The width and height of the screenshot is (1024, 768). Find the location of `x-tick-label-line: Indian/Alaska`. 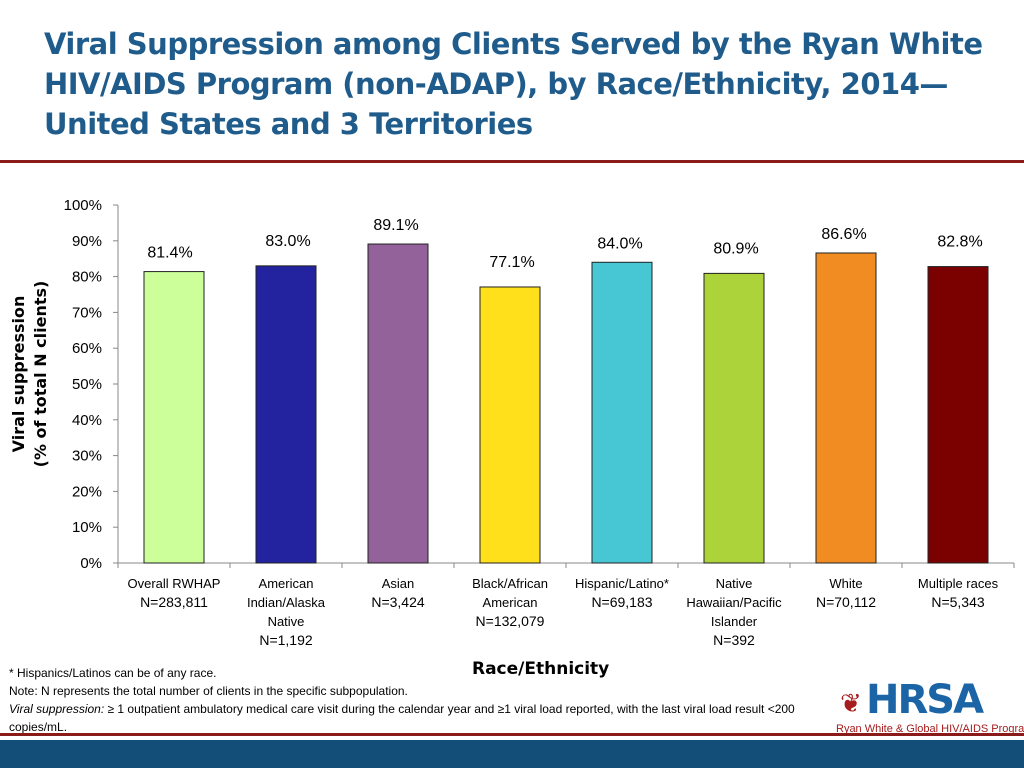

x-tick-label-line: Indian/Alaska is located at coordinates (286, 602).